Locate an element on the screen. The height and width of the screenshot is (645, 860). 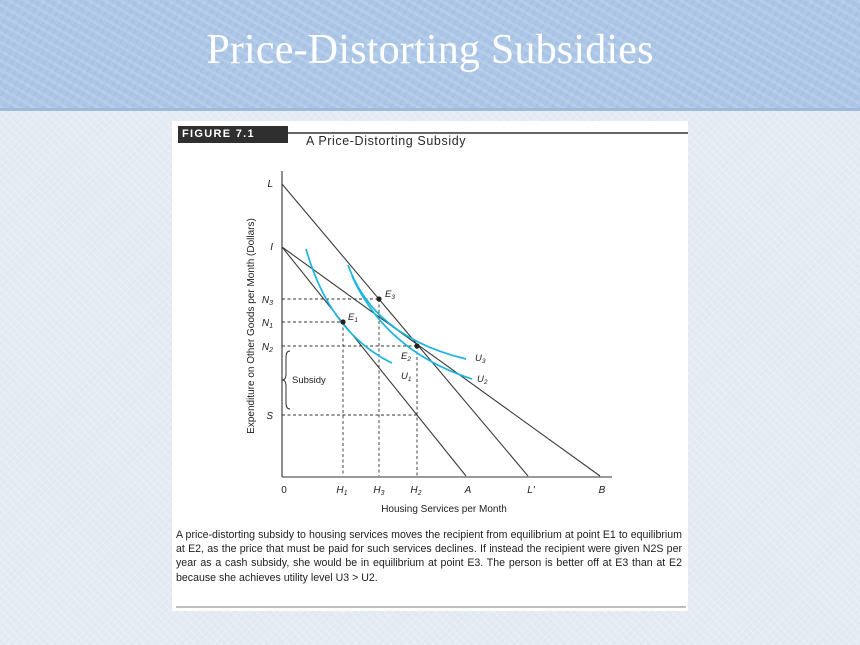
curve-labels: U3 U2 U1 is located at coordinates (444, 369).